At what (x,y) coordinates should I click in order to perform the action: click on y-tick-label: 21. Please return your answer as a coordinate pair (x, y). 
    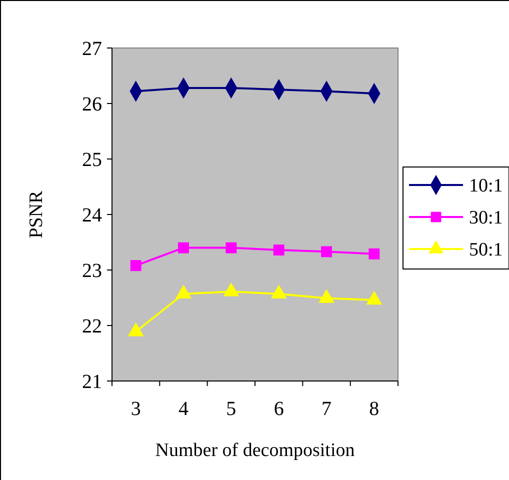
    Looking at the image, I should click on (92, 382).